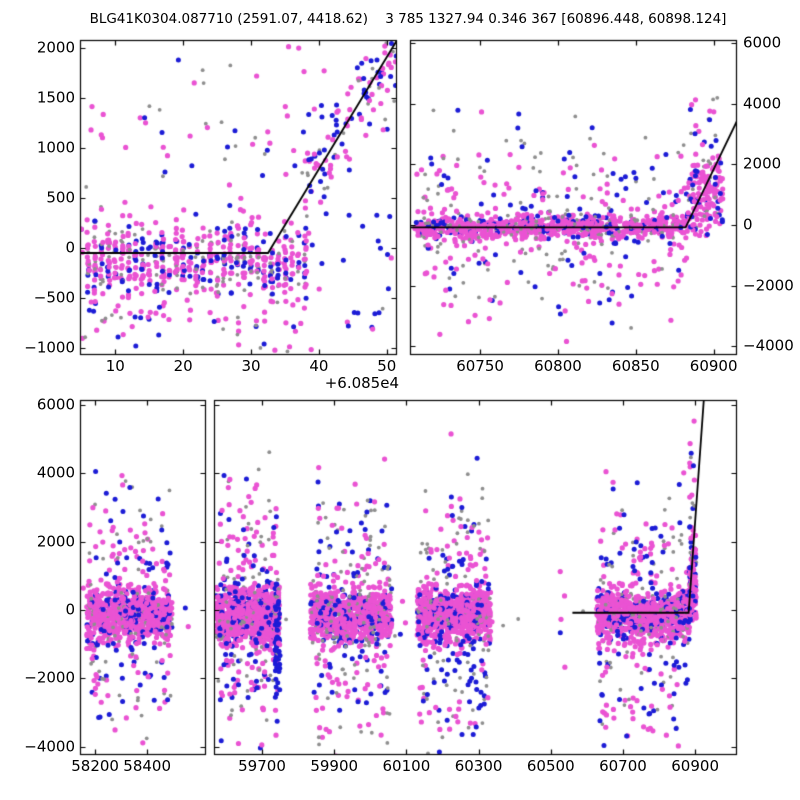  Describe the element at coordinates (55, 147) in the screenshot. I see `y-tick-label: 1000` at that location.